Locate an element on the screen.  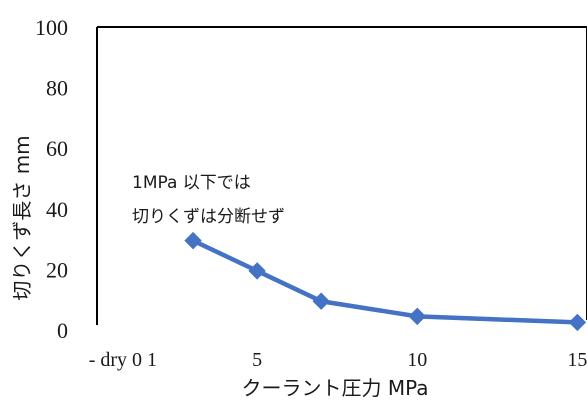
x-tick-label: - dry 0 1 is located at coordinates (123, 360).